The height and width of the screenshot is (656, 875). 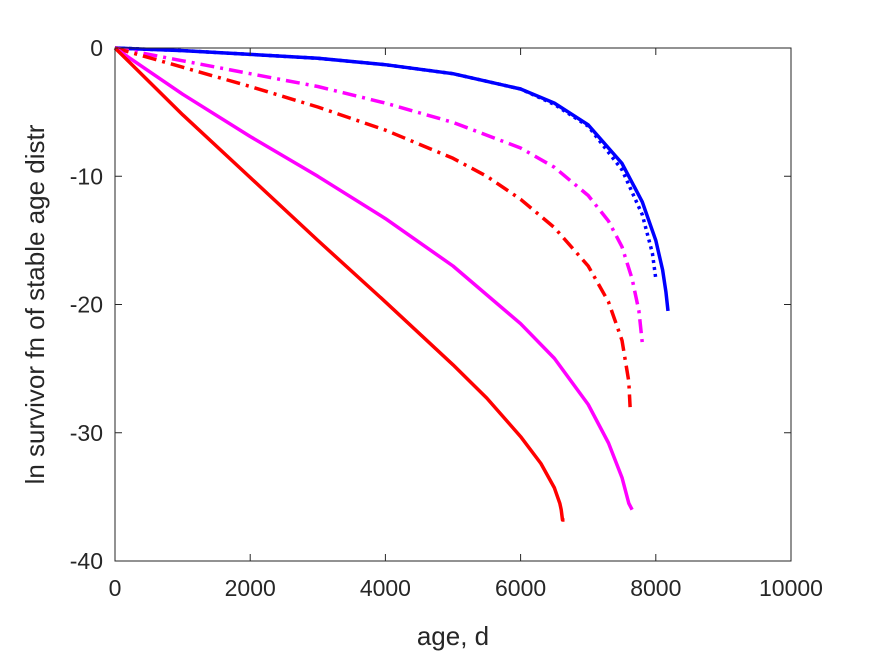 I want to click on x-tick-label: 4000, so click(x=385, y=588).